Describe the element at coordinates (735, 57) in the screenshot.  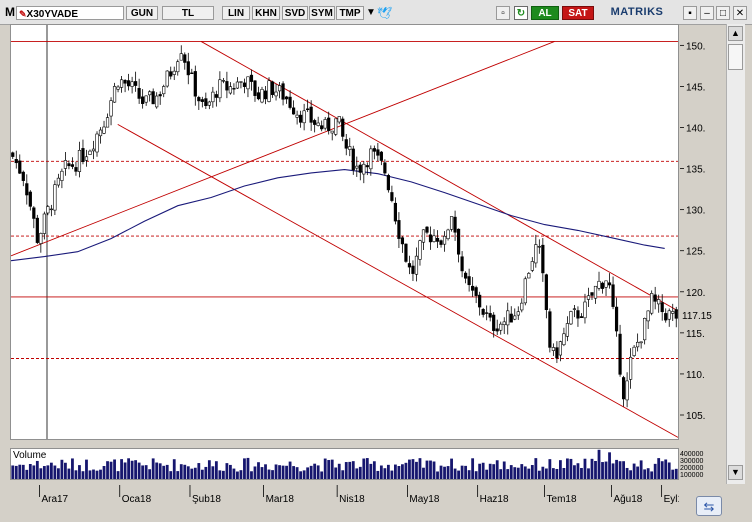
I see `scroll-thumb` at that location.